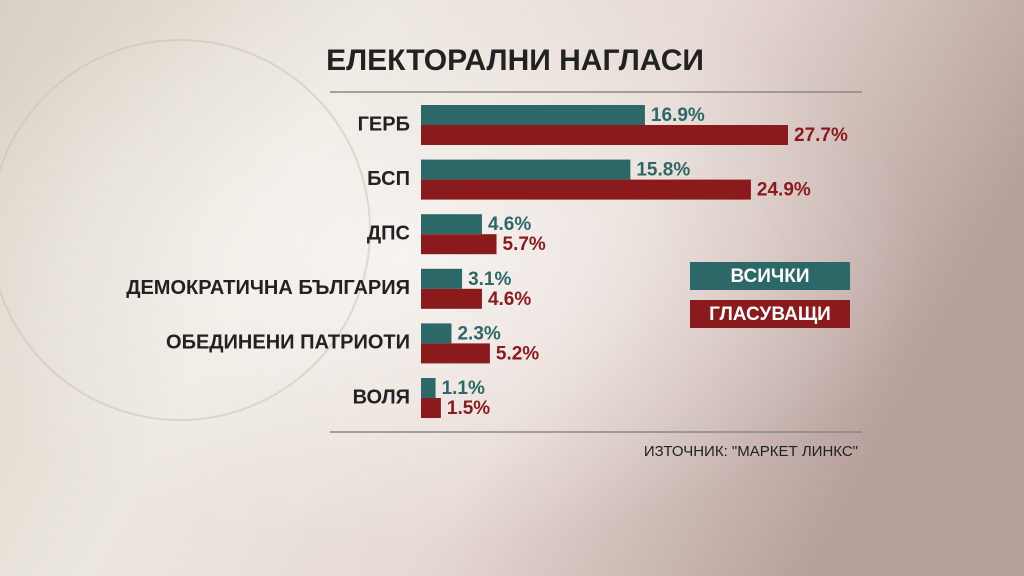 This screenshot has width=1024, height=576. I want to click on value-label: 1.5%, so click(468, 408).